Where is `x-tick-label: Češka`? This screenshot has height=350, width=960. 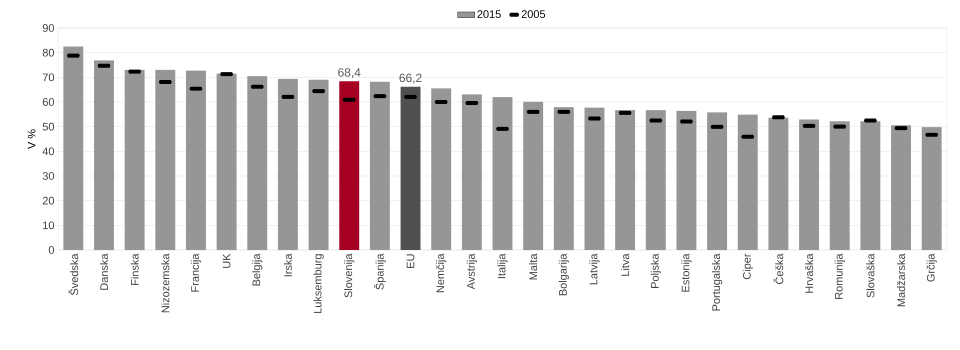 x-tick-label: Češka is located at coordinates (779, 269).